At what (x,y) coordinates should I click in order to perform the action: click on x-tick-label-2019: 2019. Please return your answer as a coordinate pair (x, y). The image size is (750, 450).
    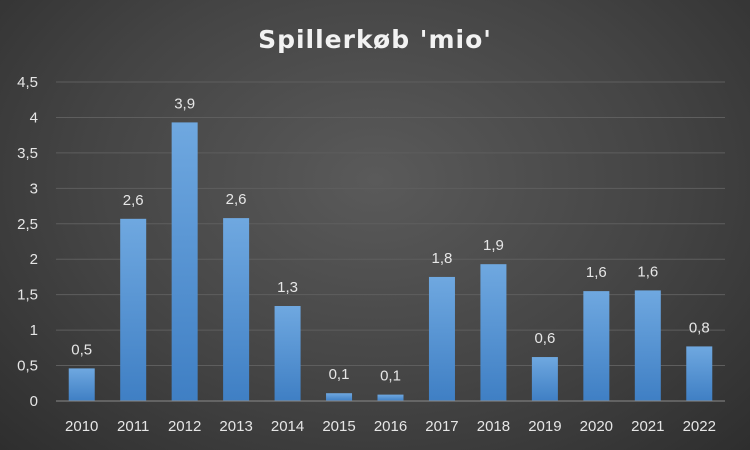
    Looking at the image, I should click on (544, 426).